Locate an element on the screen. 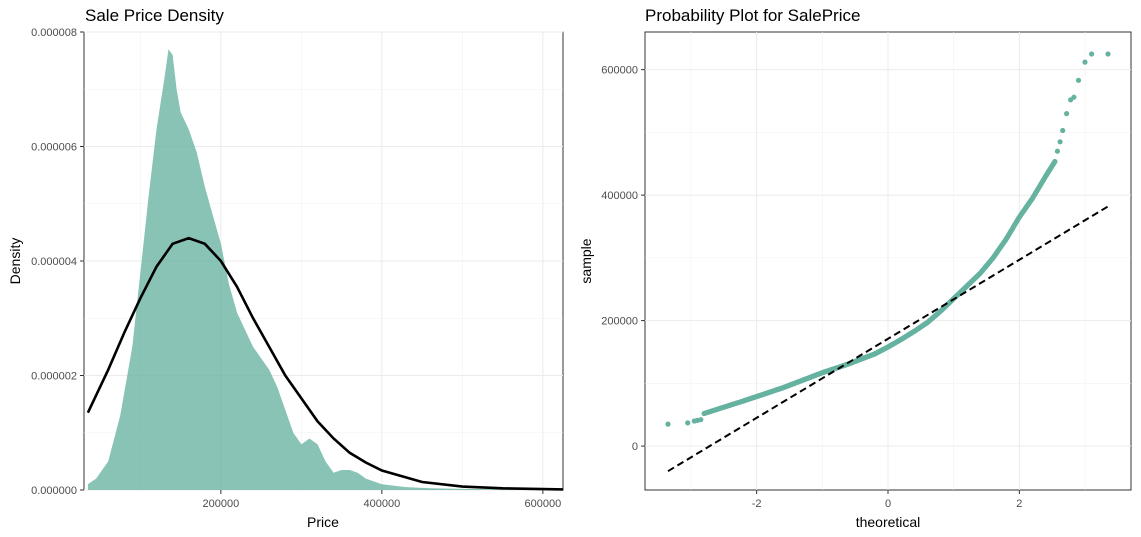 Image resolution: width=1141 pixels, height=537 pixels. density-x-axis-label: Price is located at coordinates (323, 522).